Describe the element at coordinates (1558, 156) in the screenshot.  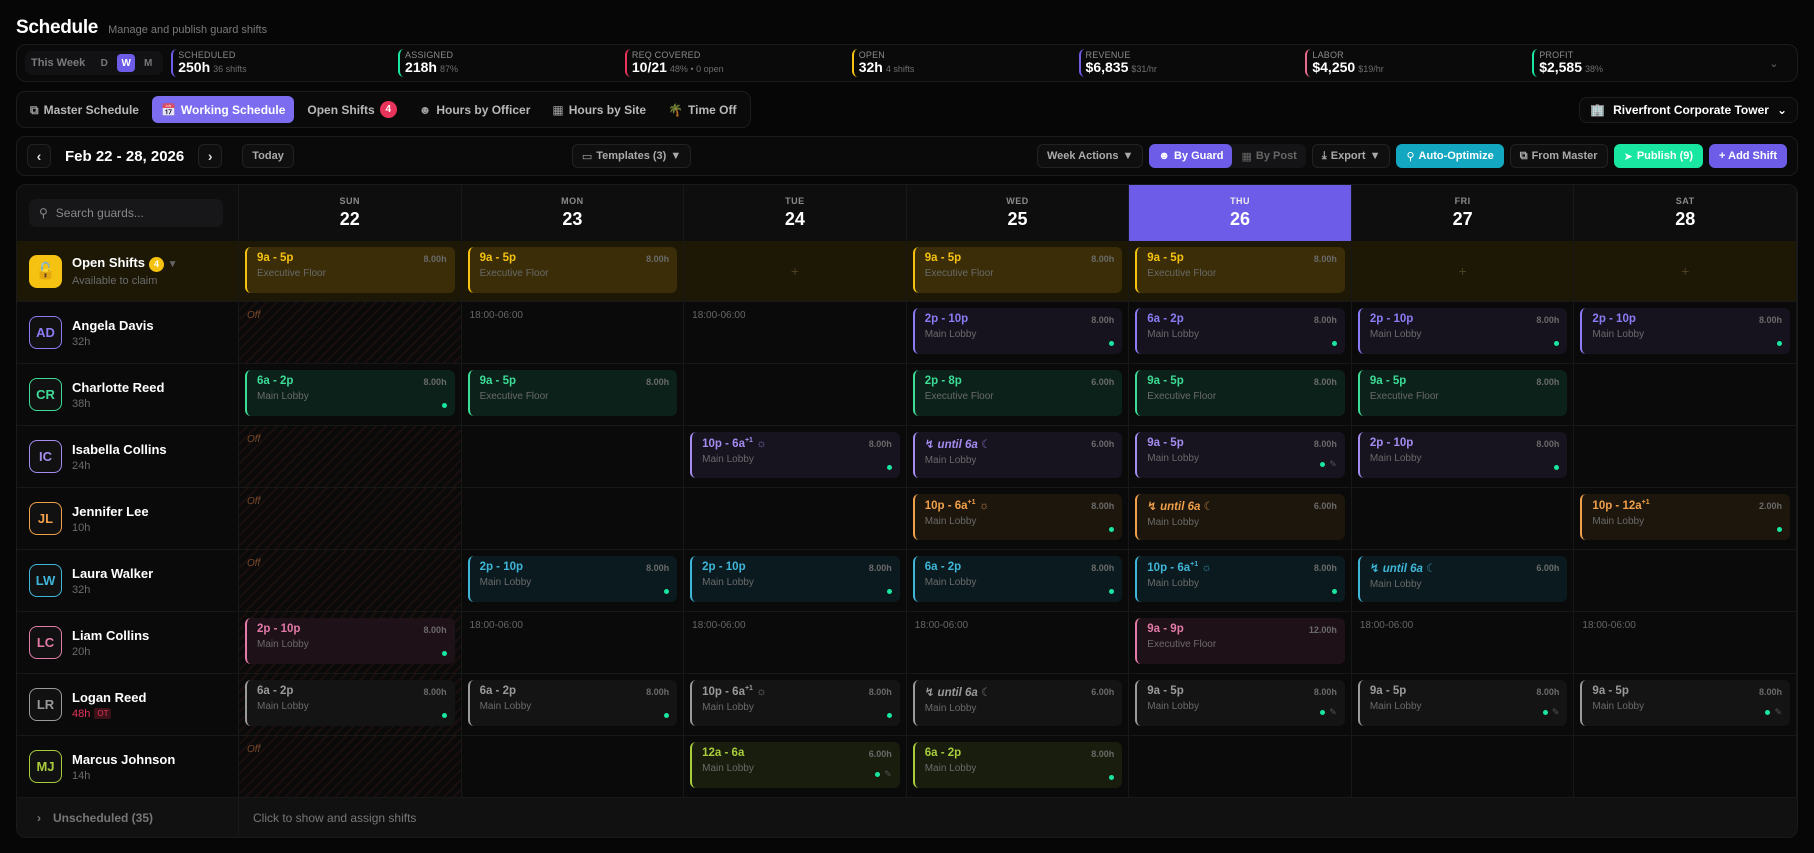
I see `from-master-button: ⧉ From Master` at that location.